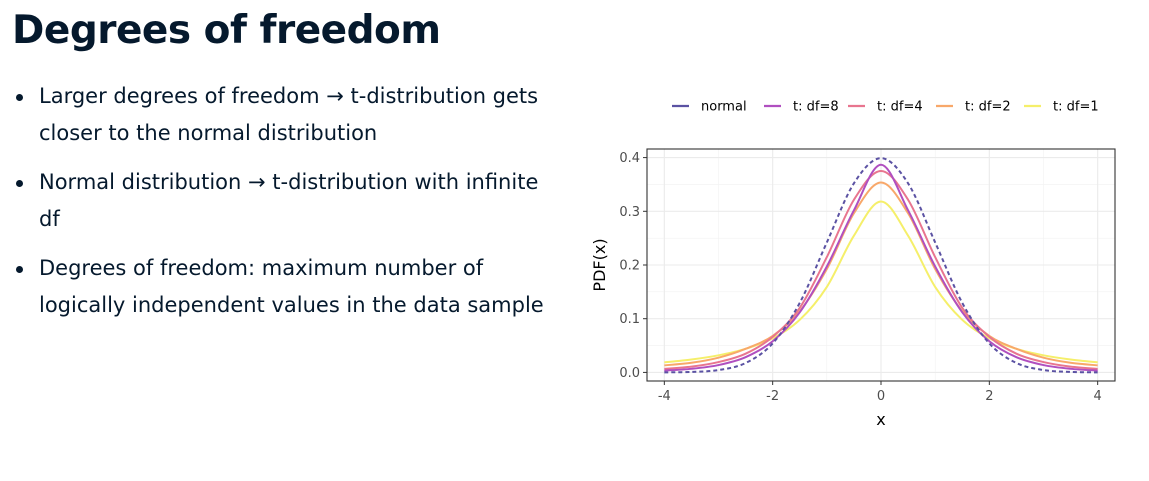  What do you see at coordinates (816, 107) in the screenshot?
I see `legend-label: t: df=8` at bounding box center [816, 107].